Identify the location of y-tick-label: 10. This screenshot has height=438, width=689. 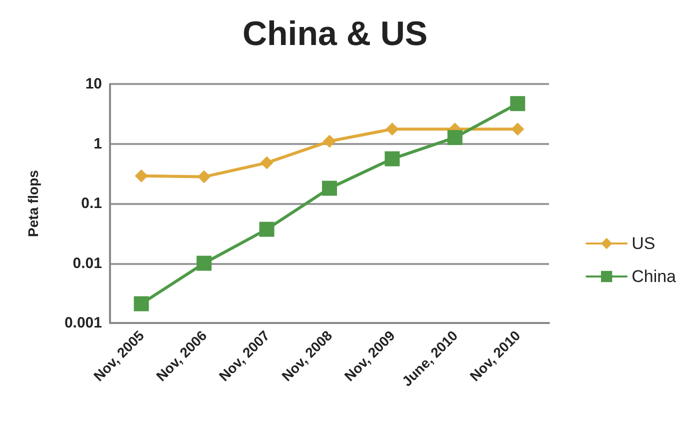
(93, 84).